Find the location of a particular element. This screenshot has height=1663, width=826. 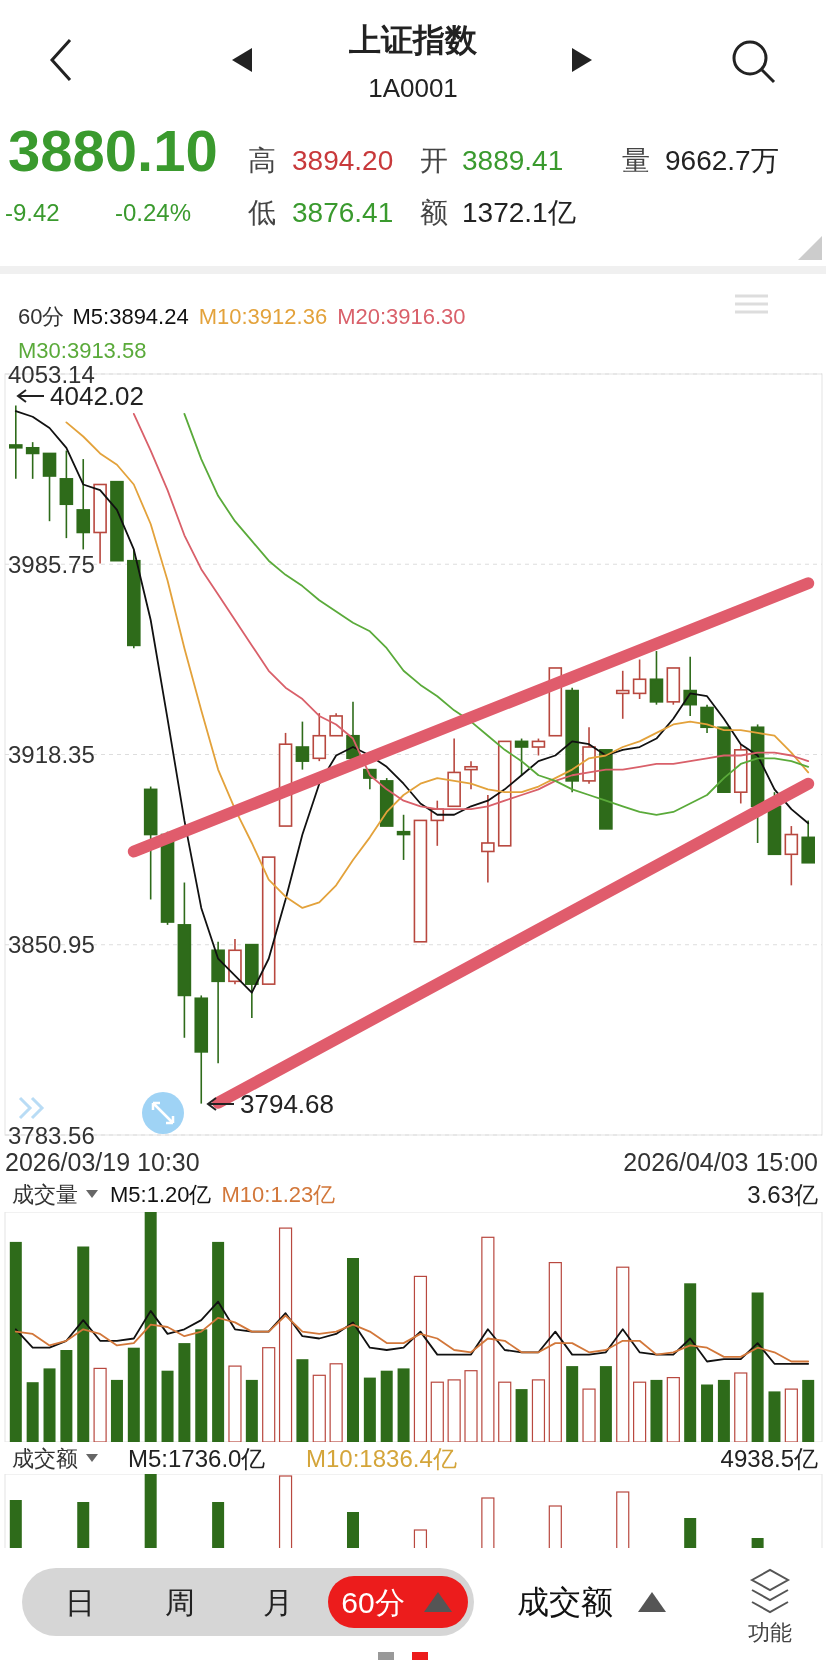

text: 开 is located at coordinates (434, 160).